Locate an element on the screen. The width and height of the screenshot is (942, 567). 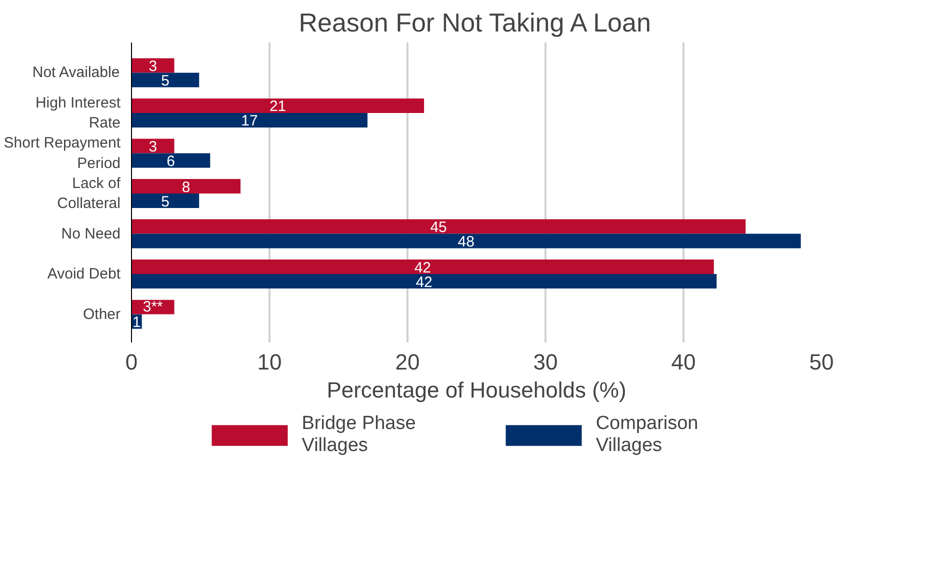
data-label: 3** is located at coordinates (153, 307).